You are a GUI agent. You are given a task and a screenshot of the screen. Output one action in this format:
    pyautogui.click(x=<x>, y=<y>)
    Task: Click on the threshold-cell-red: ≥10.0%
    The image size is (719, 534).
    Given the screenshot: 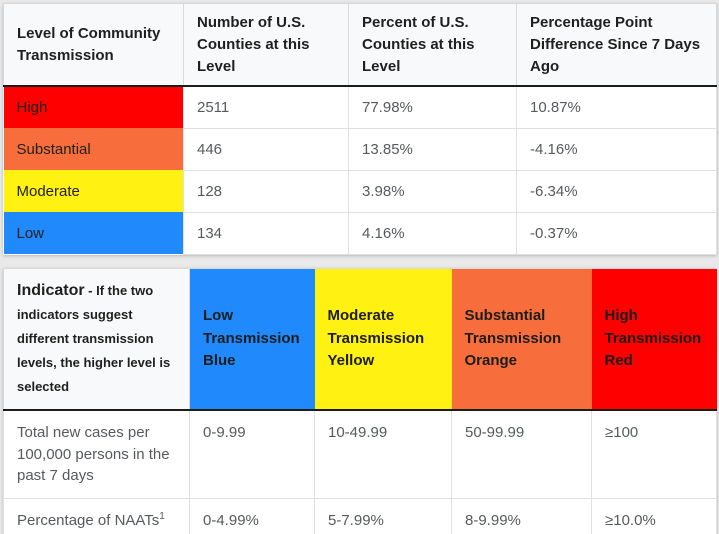 What is the action you would take?
    pyautogui.click(x=654, y=515)
    